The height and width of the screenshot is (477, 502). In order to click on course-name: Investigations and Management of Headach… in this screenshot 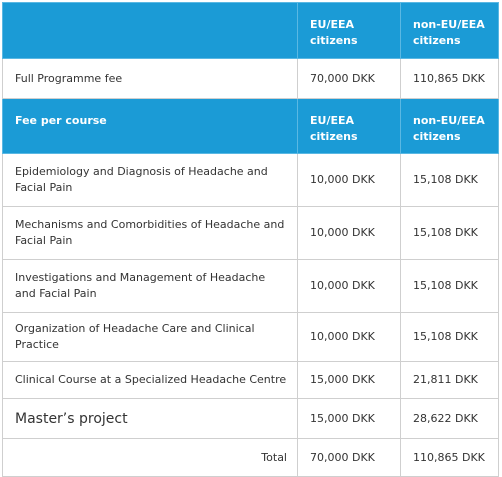, I will do `click(150, 286)`.